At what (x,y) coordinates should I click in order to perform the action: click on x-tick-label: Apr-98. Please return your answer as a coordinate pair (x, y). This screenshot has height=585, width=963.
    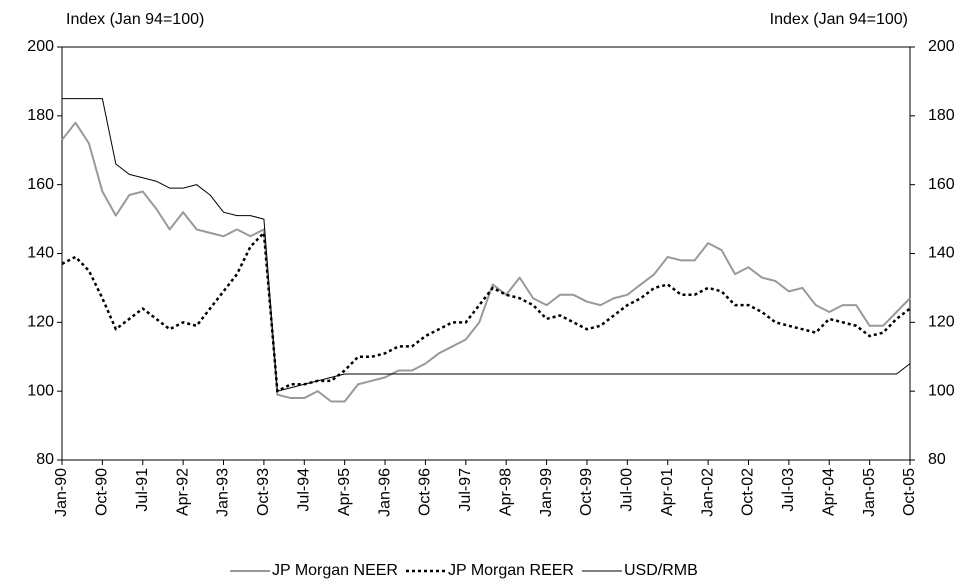
    Looking at the image, I should click on (505, 492).